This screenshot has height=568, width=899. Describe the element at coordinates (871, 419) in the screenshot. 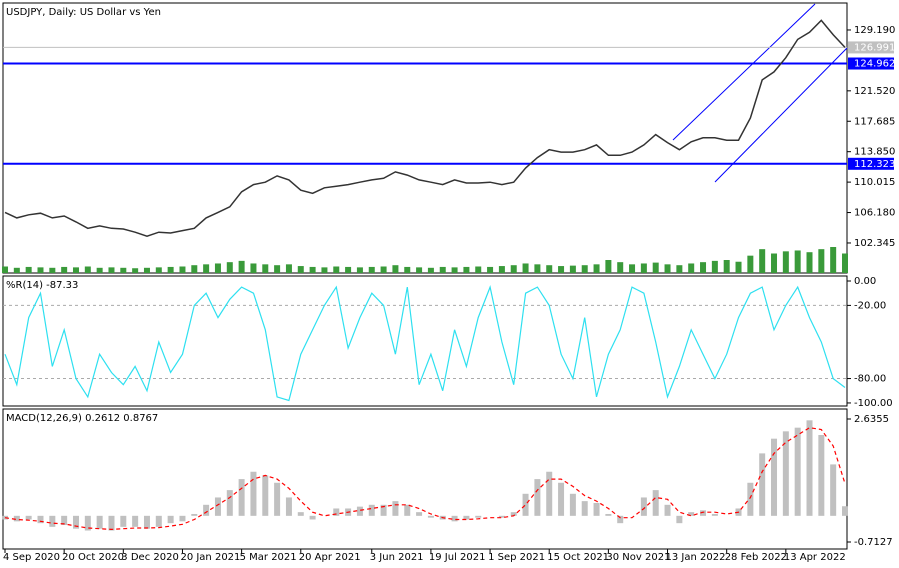

I see `y-tick-label: 2.6355` at that location.